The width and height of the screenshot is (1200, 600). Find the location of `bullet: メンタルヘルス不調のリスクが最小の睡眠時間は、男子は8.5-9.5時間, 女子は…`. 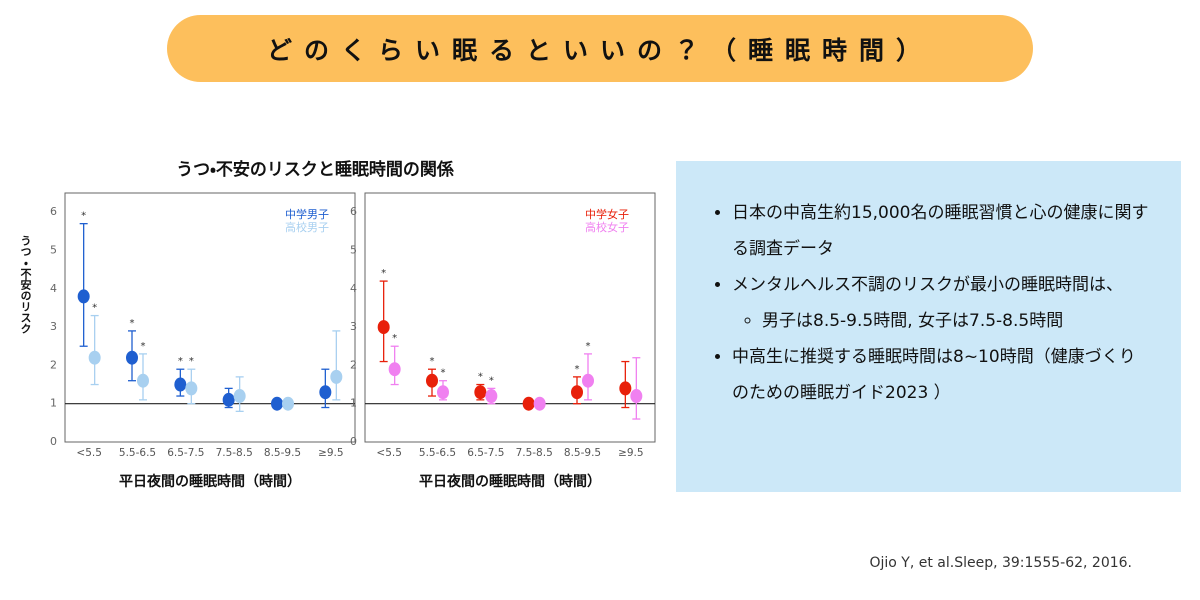

bullet: メンタルヘルス不調のリスクが最小の睡眠時間は、男子は8.5-9.5時間, 女子は… is located at coordinates (941, 303).